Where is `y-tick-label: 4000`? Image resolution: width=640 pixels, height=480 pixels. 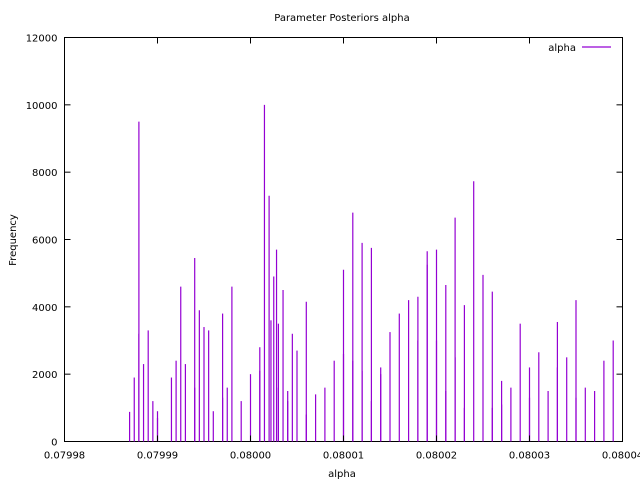 y-tick-label: 4000 is located at coordinates (44, 308).